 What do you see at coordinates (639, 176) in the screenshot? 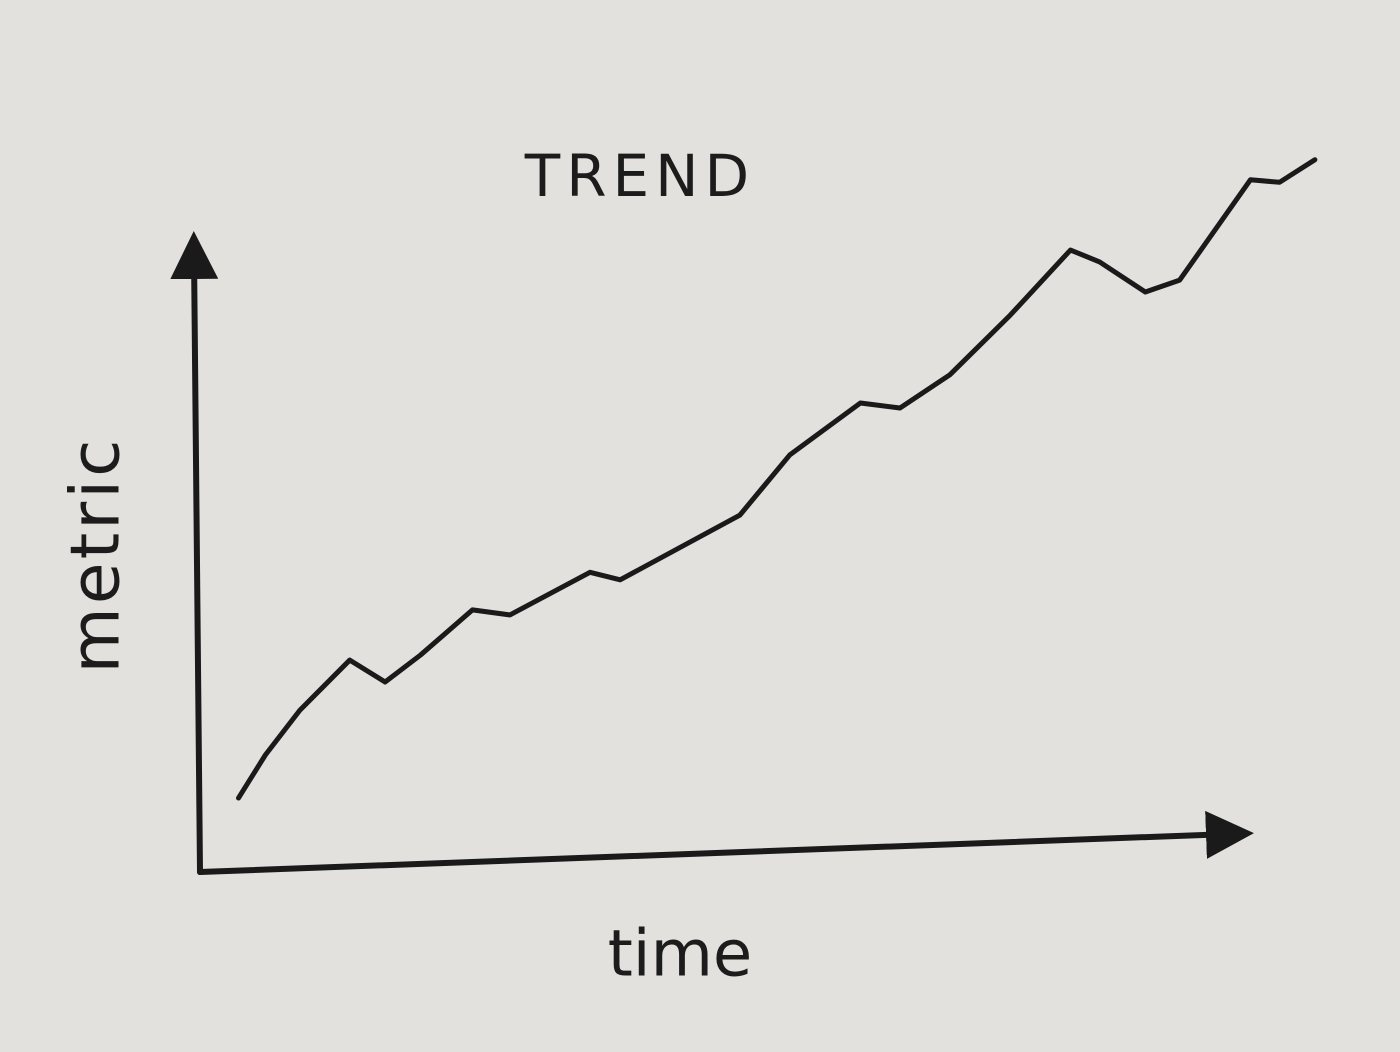
I see `chart-title: TREND` at bounding box center [639, 176].